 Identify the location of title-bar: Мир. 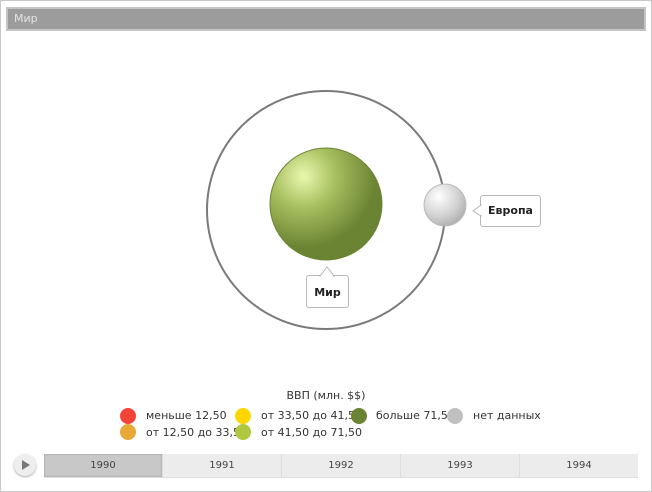
(326, 19).